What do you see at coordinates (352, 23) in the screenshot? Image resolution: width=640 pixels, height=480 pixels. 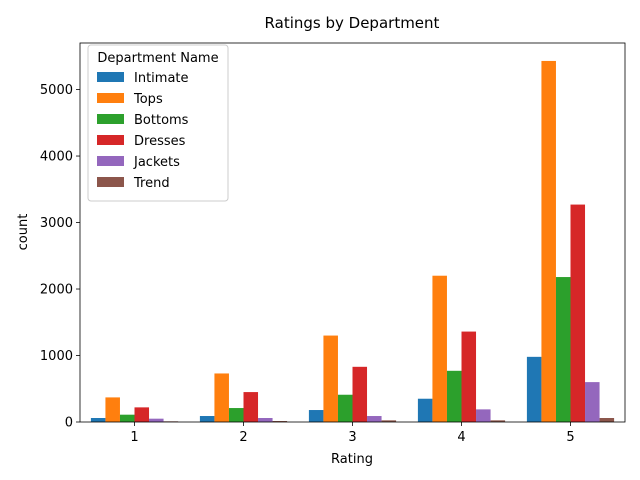 I see `chart-title: Ratings by Department` at bounding box center [352, 23].